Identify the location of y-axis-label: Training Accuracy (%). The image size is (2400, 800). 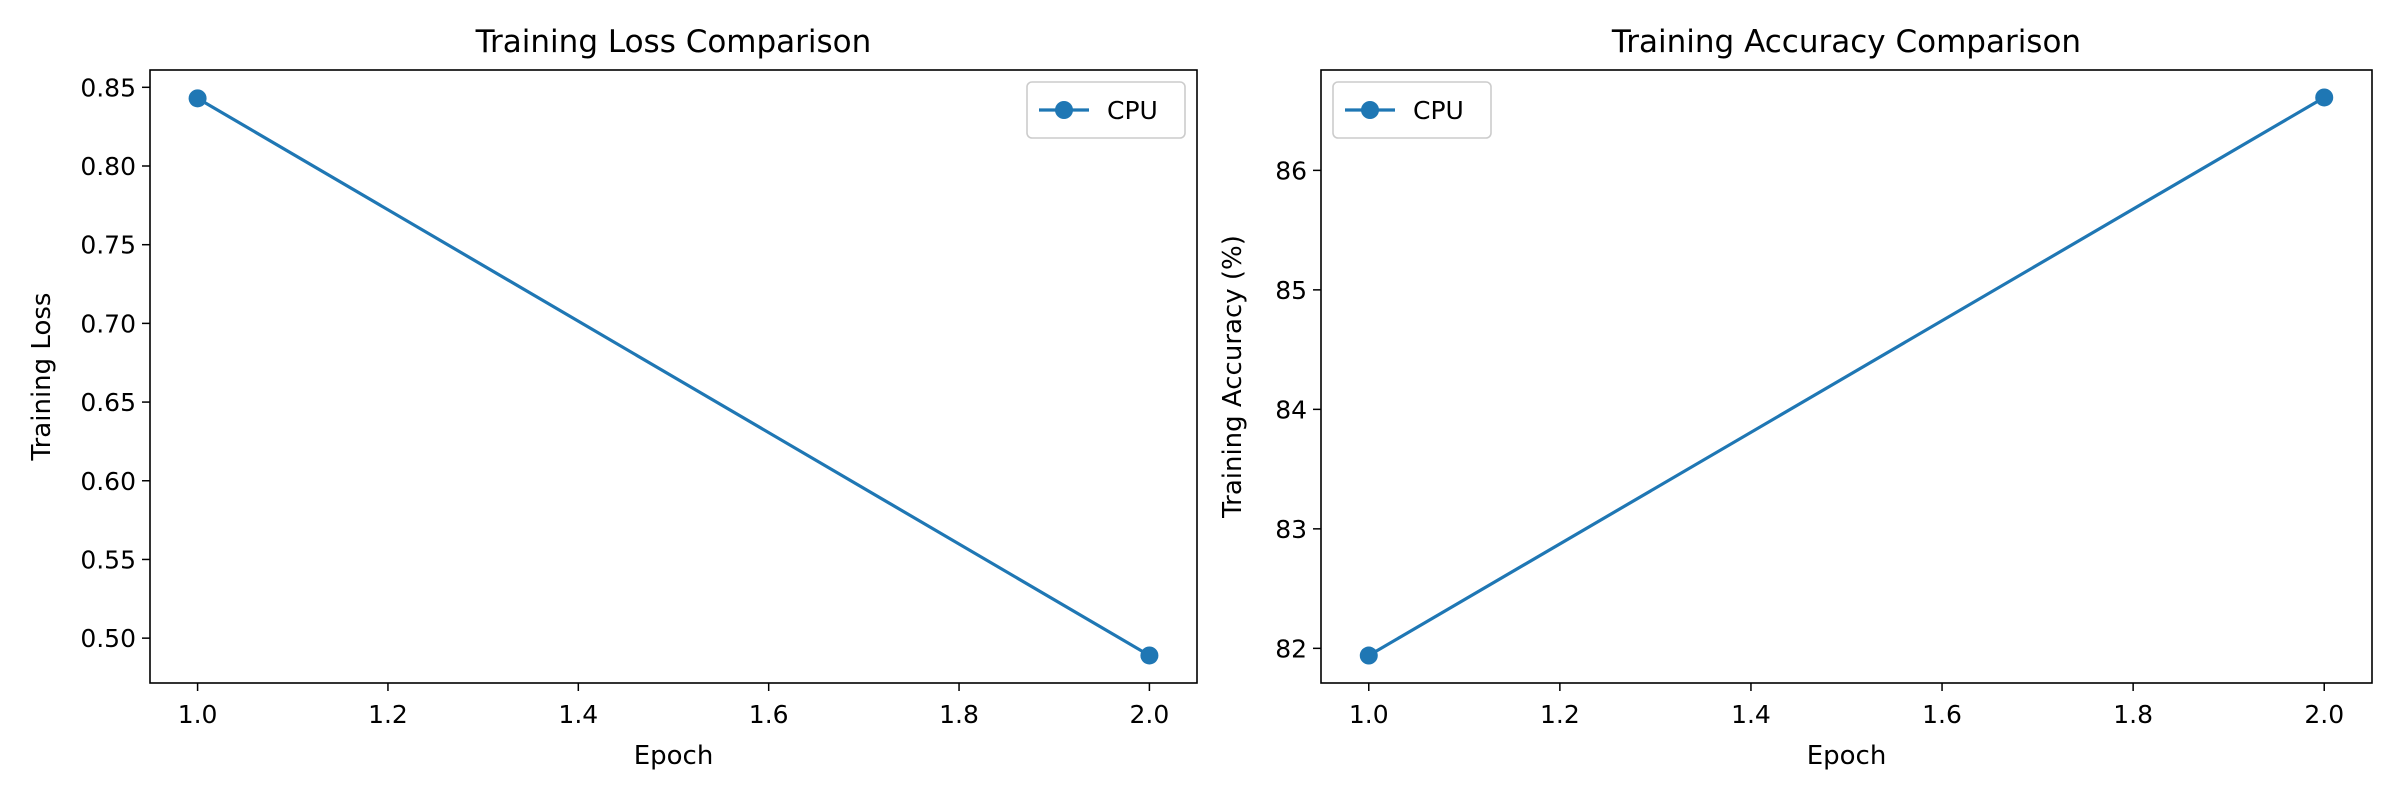
(1233, 377).